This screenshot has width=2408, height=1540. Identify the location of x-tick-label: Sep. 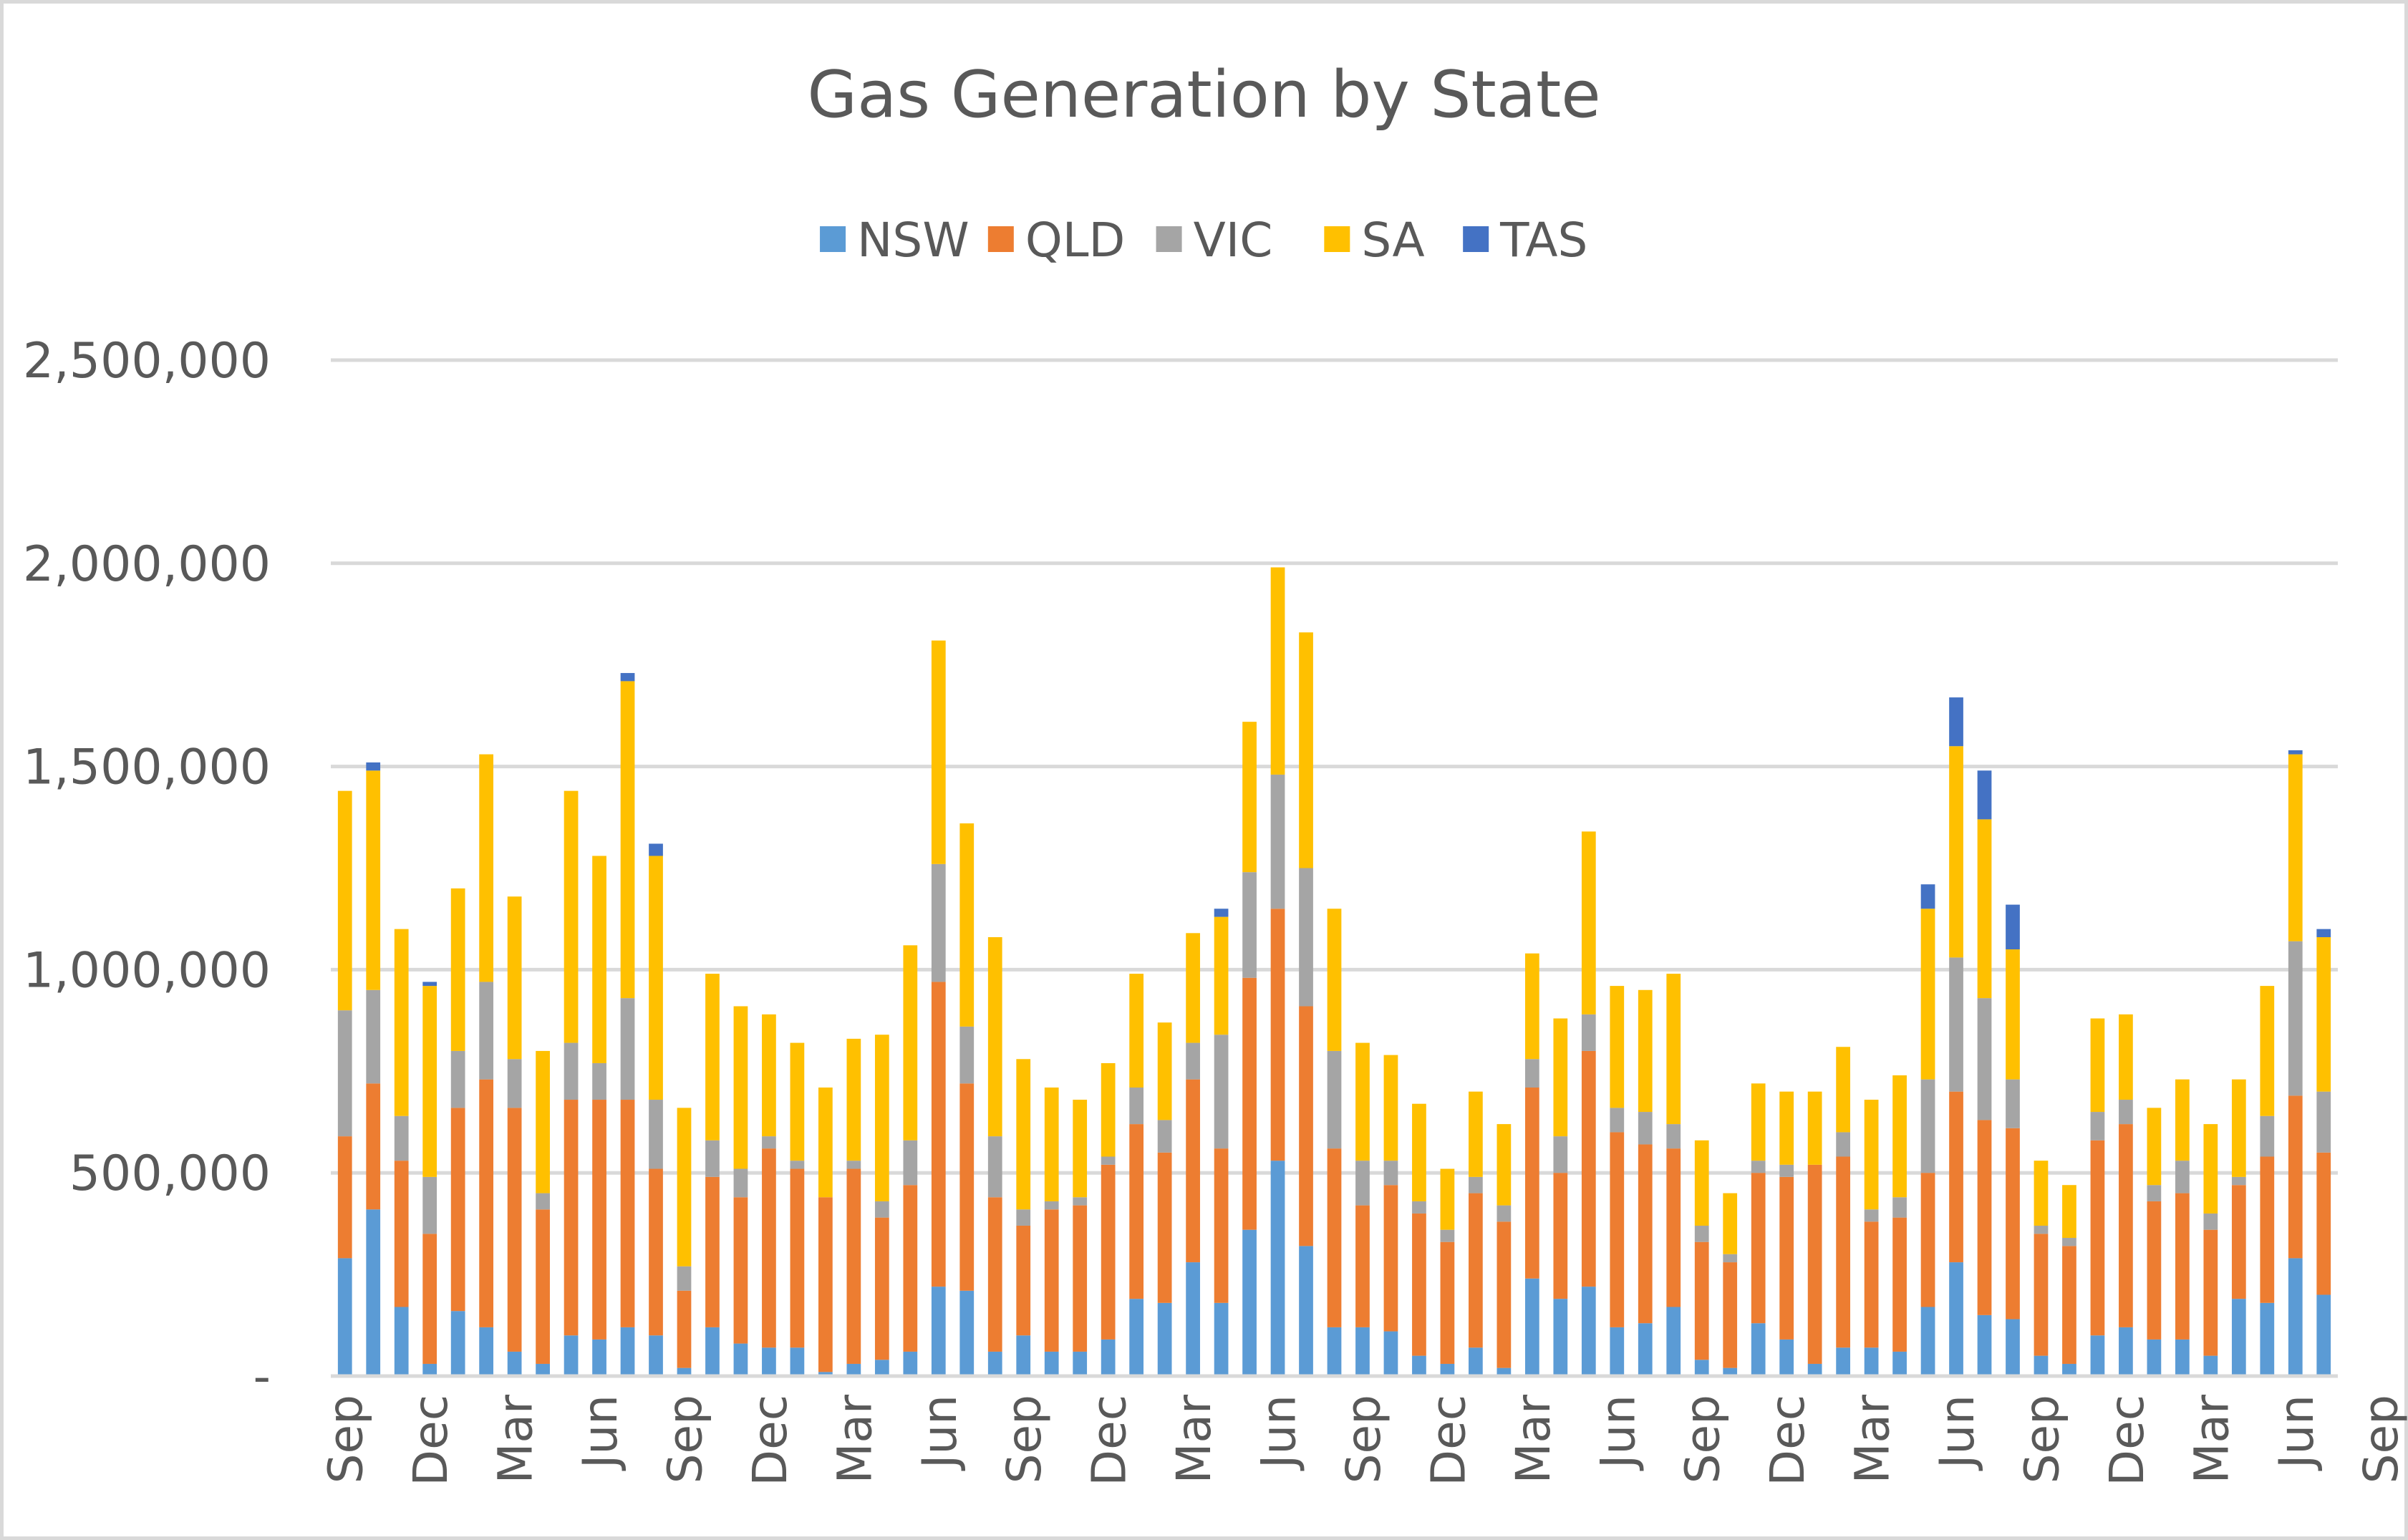
(1024, 1439).